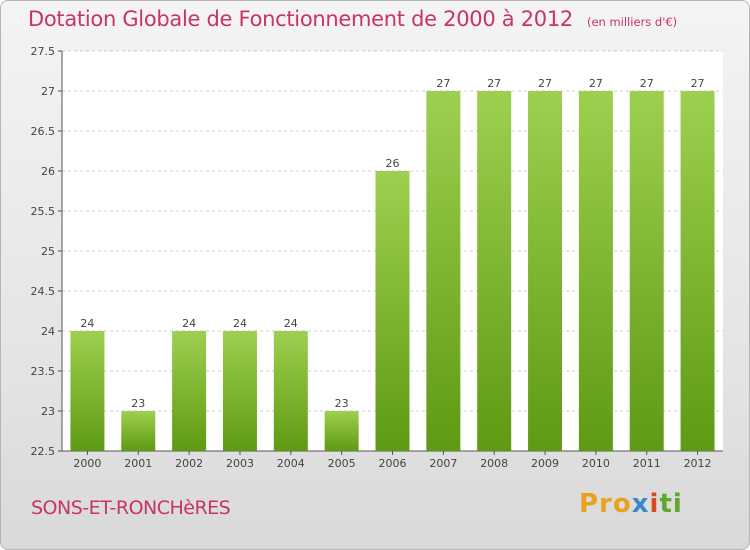  What do you see at coordinates (342, 463) in the screenshot?
I see `x-tick-label: 2005` at bounding box center [342, 463].